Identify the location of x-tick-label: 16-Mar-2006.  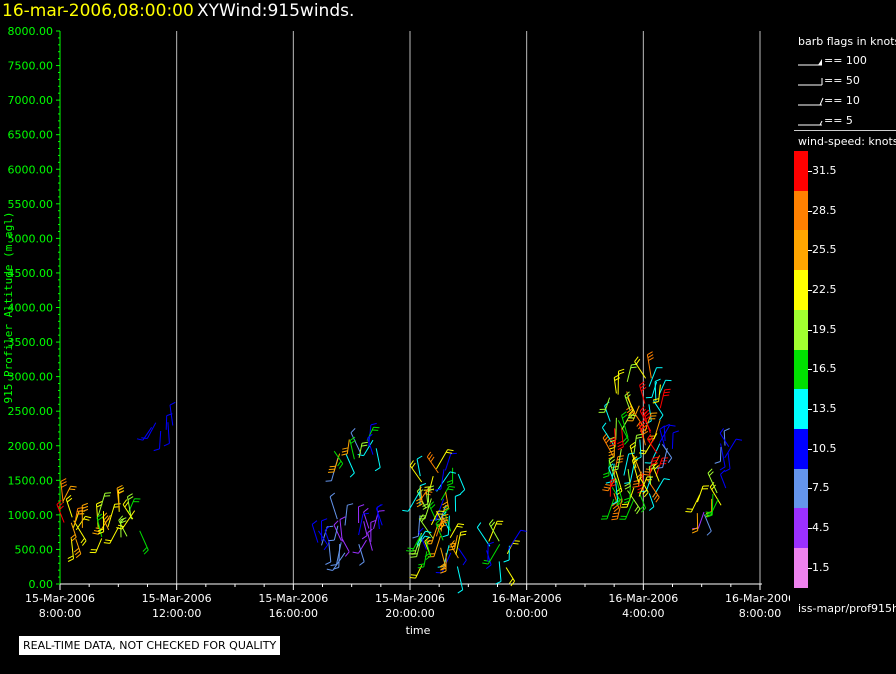
(643, 598).